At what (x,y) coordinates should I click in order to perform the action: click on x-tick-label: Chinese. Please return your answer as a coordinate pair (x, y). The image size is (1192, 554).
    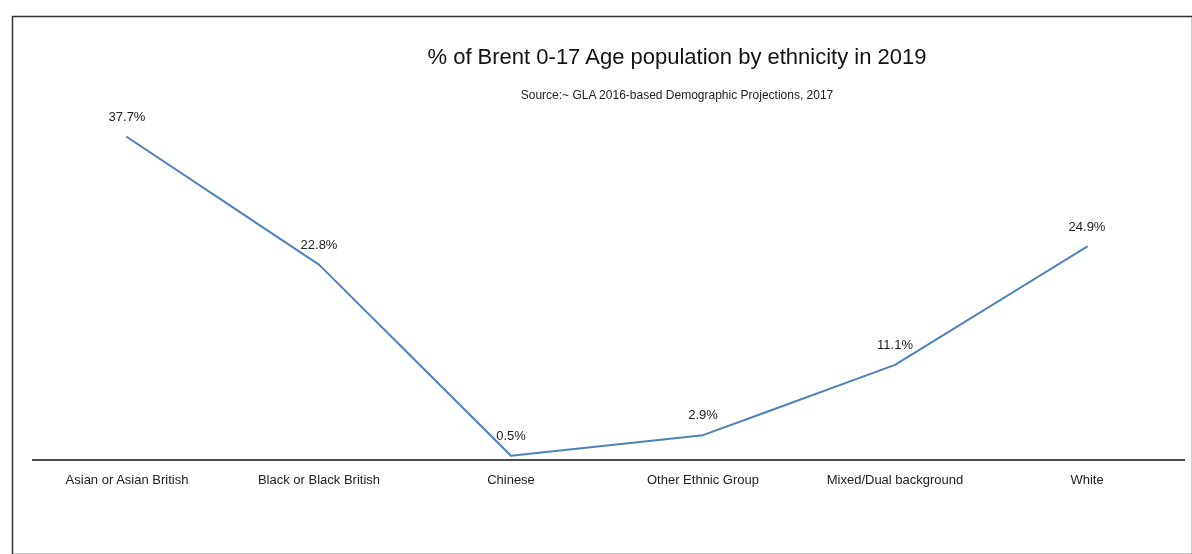
    Looking at the image, I should click on (511, 479).